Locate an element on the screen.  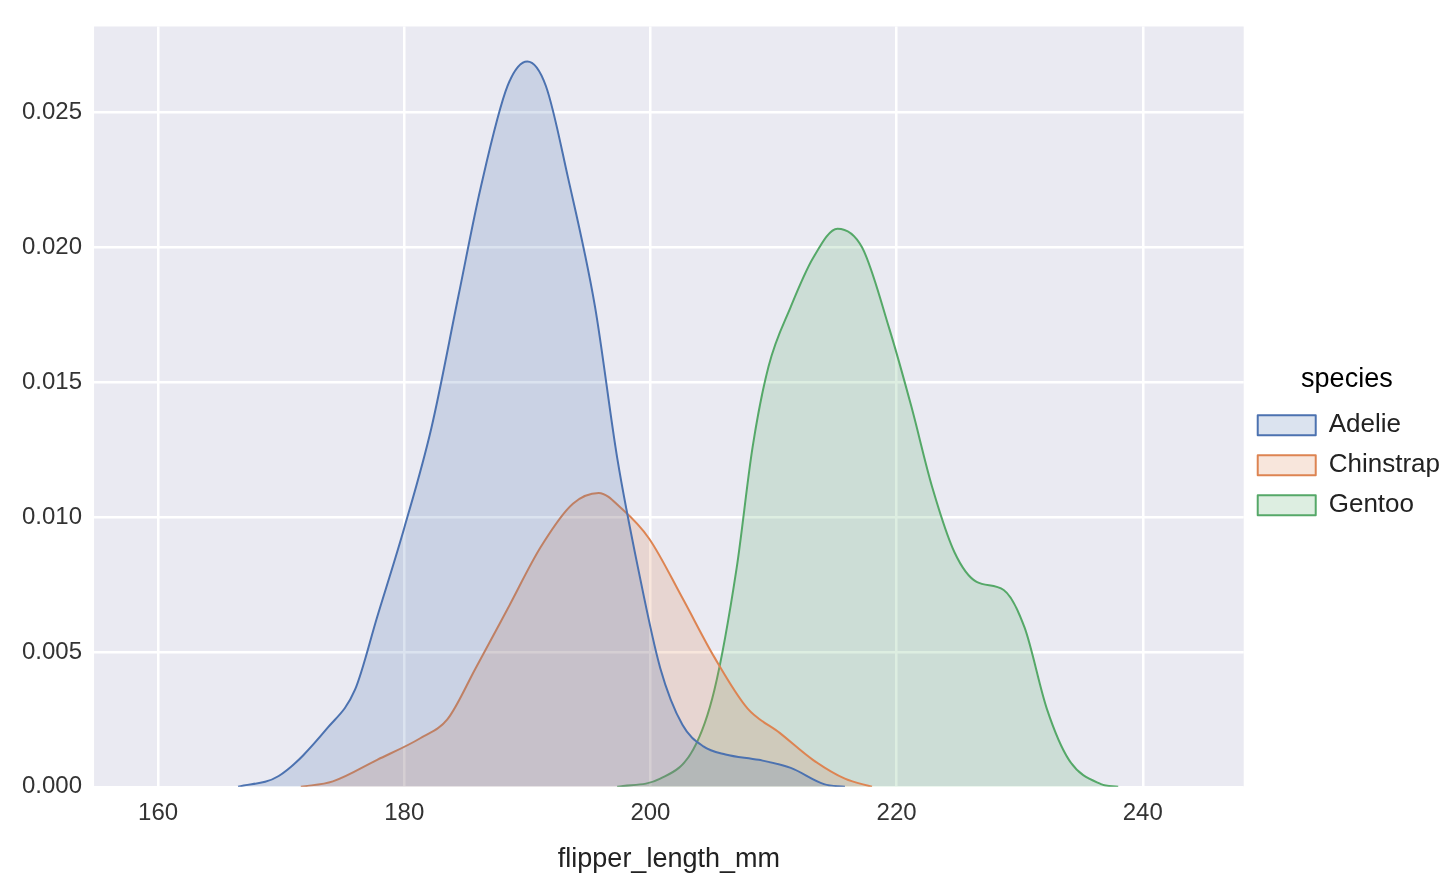
y-tick-label: 0.010 is located at coordinates (52, 515).